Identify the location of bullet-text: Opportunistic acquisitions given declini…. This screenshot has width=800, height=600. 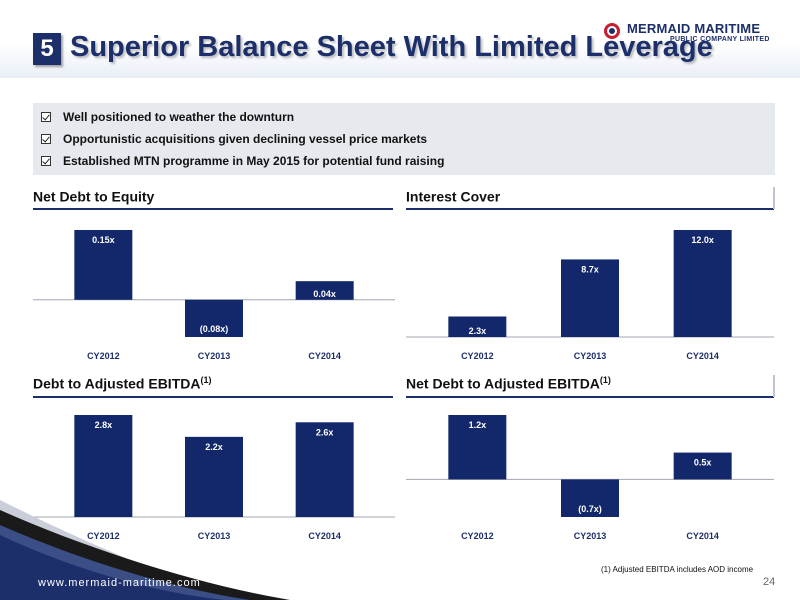
(245, 139).